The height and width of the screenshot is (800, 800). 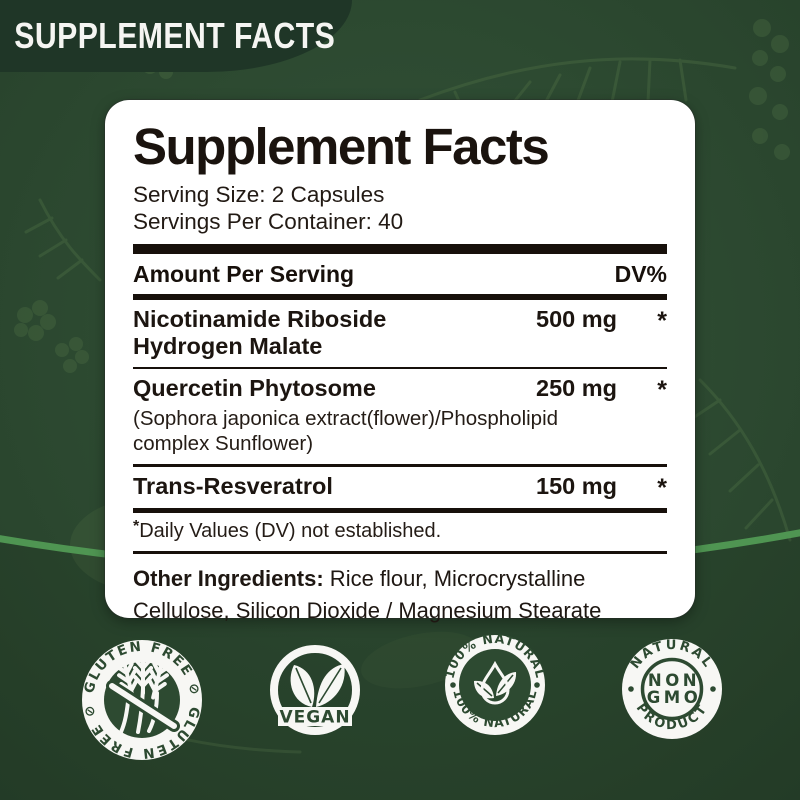 What do you see at coordinates (143, 706) in the screenshot?
I see `slash-icon` at bounding box center [143, 706].